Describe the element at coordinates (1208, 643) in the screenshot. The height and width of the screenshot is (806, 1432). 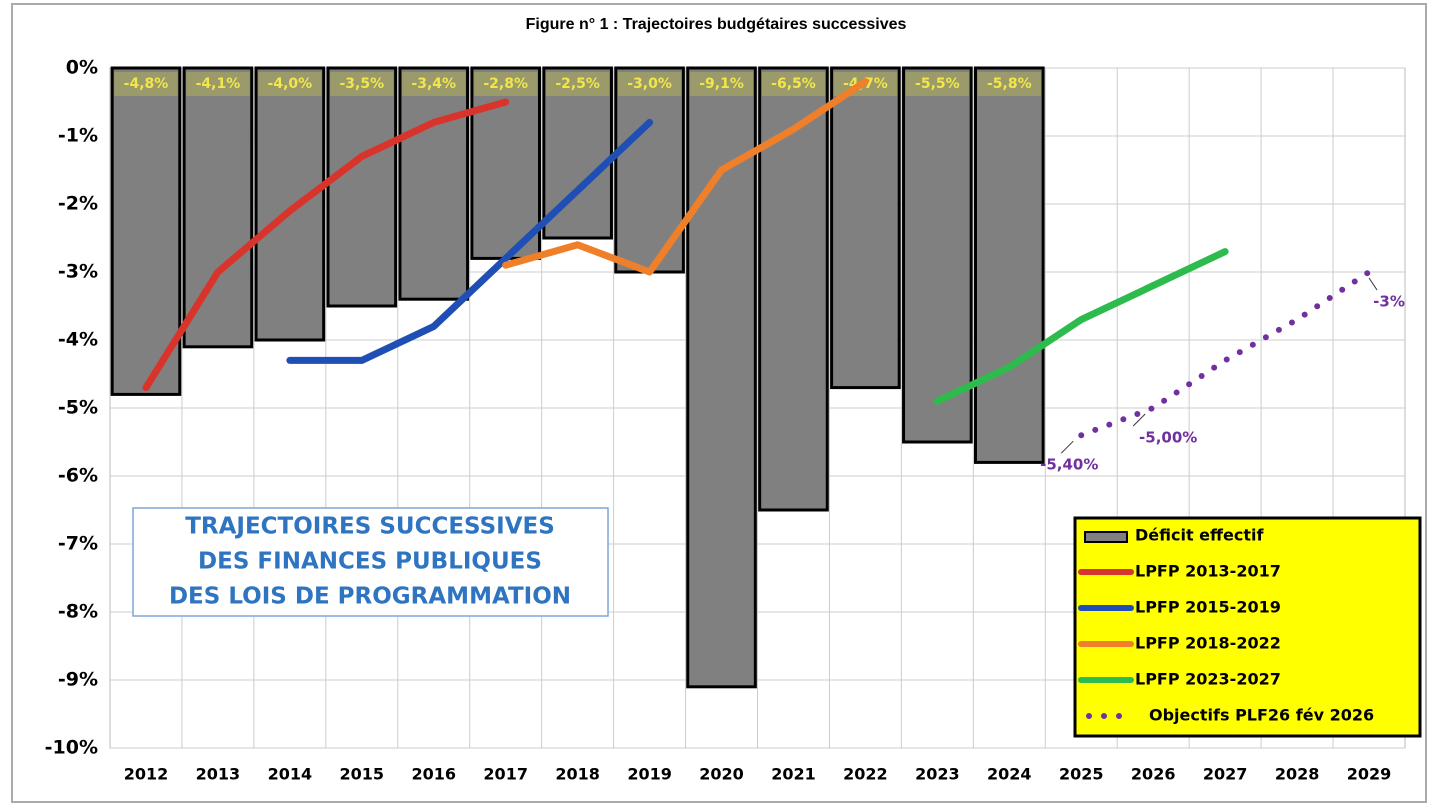
I see `legend-label: LPFP 2018-2022` at that location.